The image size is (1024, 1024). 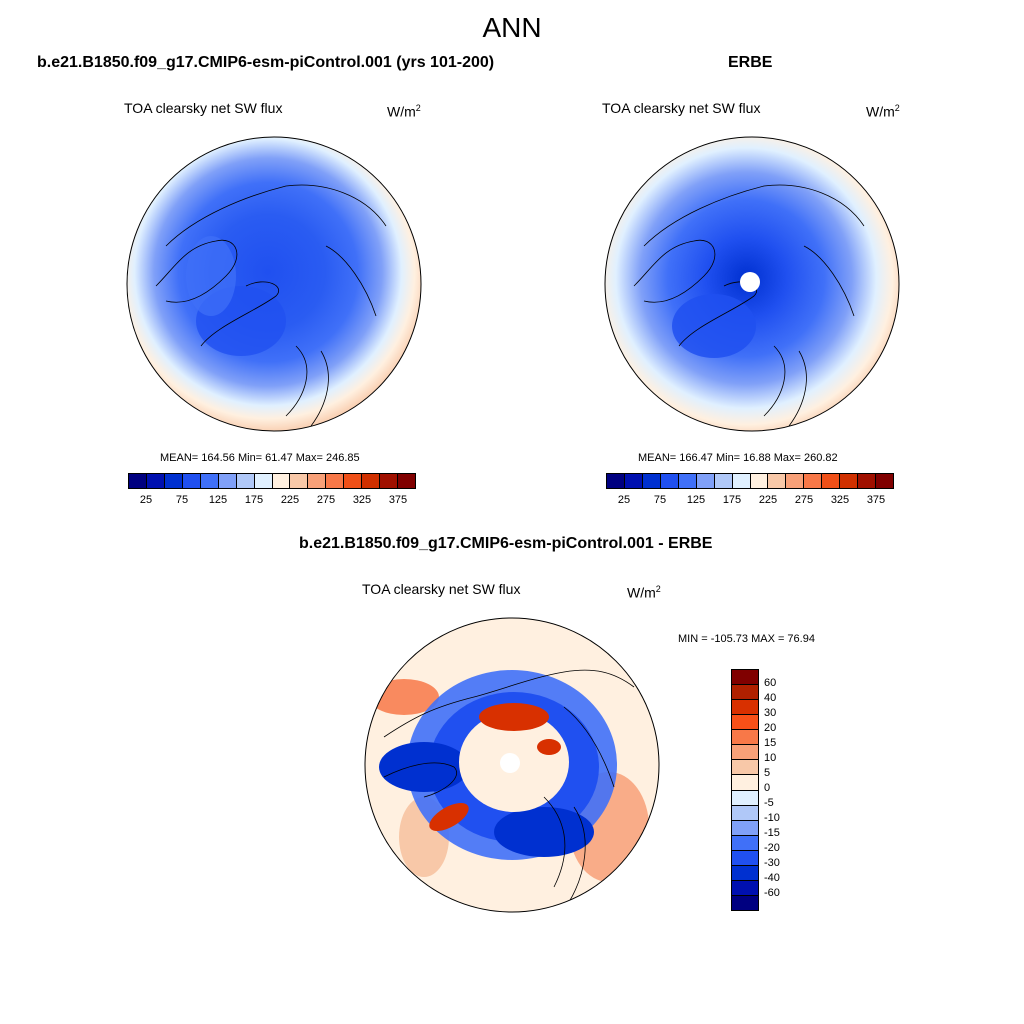 What do you see at coordinates (398, 500) in the screenshot?
I see `panel1-colorbar-tick-label: 375` at bounding box center [398, 500].